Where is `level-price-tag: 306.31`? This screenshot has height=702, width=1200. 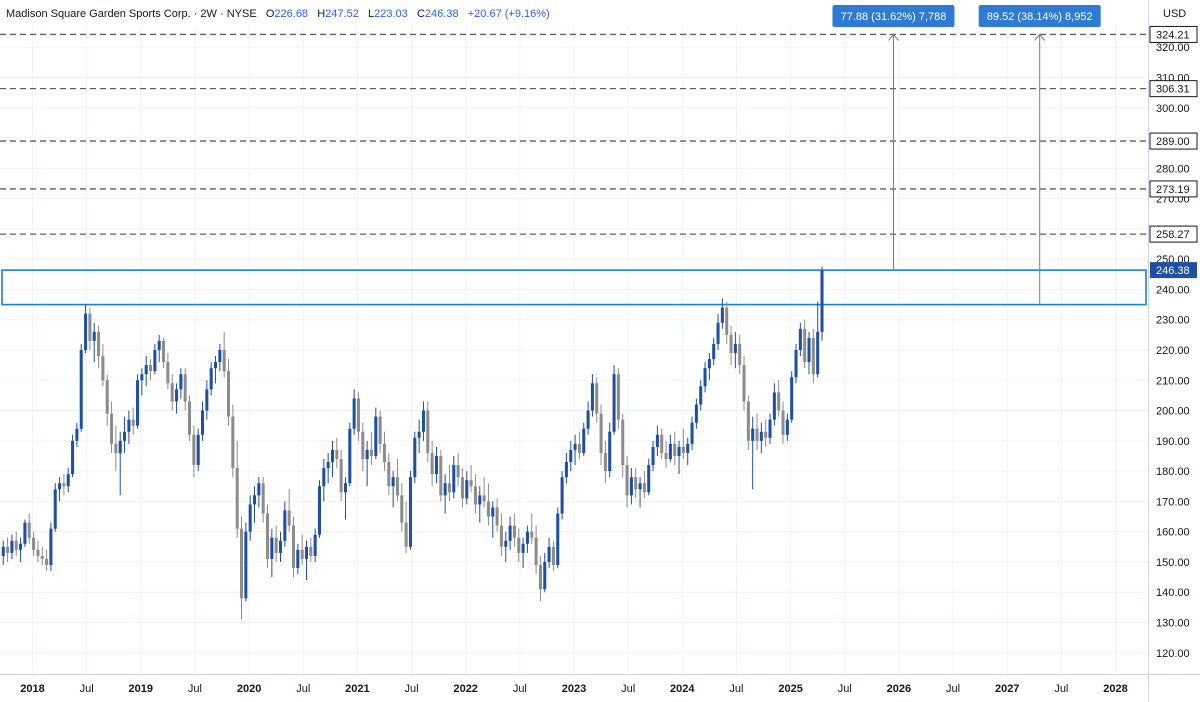
level-price-tag: 306.31 is located at coordinates (1173, 90).